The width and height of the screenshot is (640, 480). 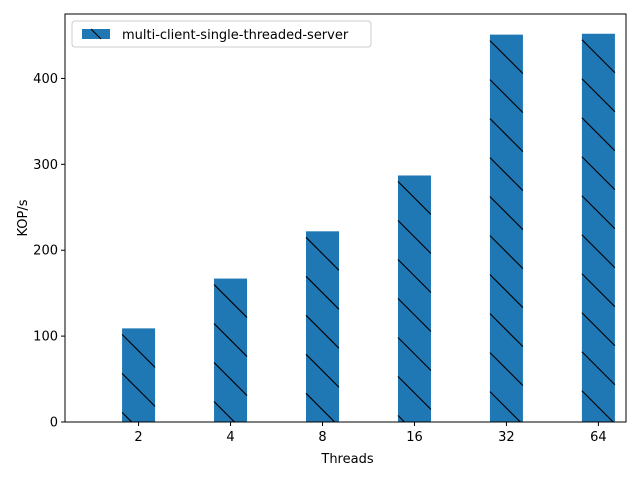 I want to click on y-axis: 0 100 200 300 400, so click(x=49, y=251).